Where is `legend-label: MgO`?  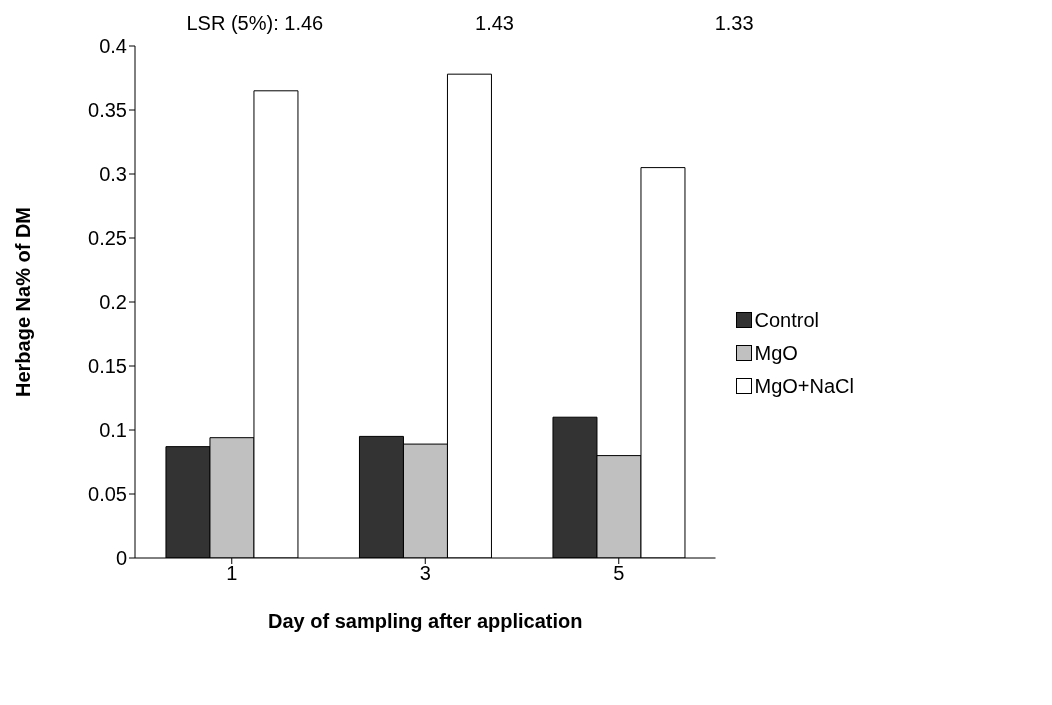 legend-label: MgO is located at coordinates (776, 353).